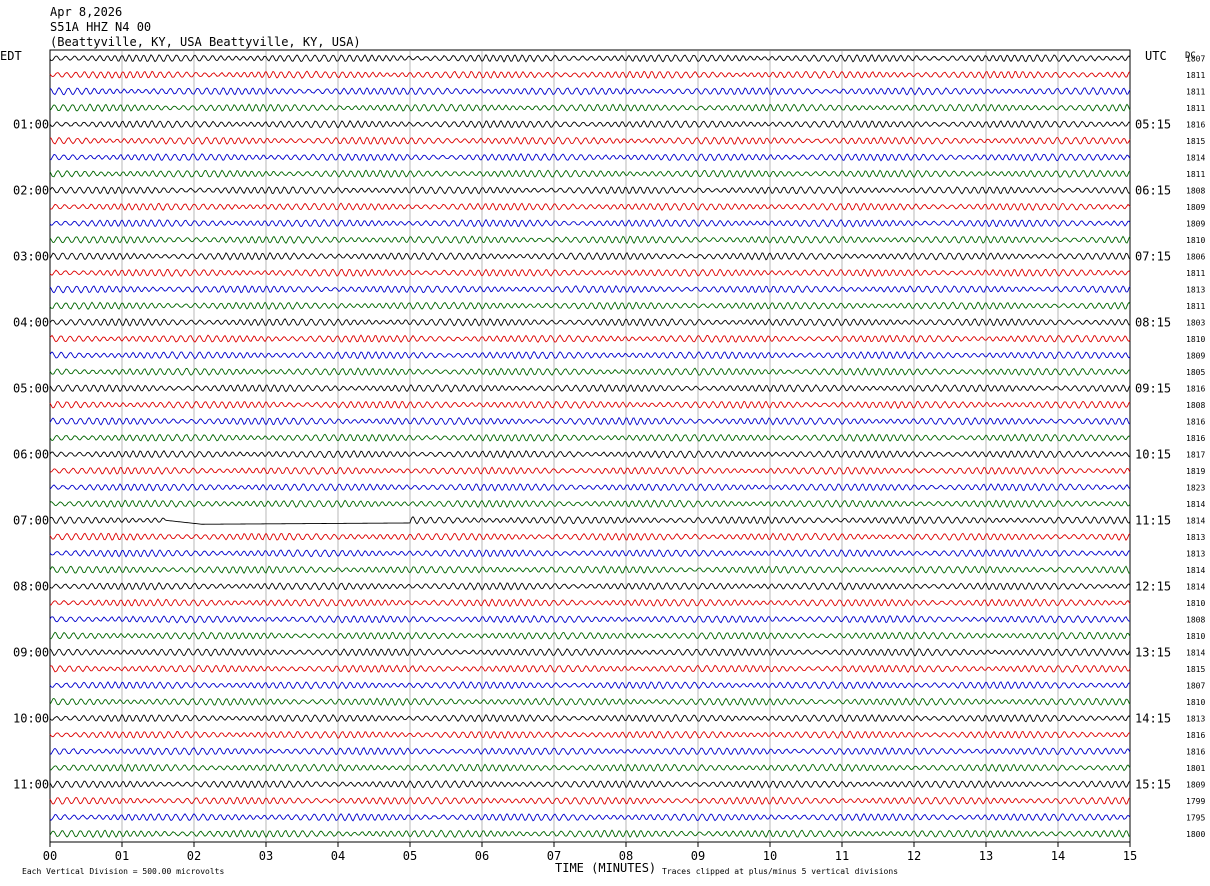  Describe the element at coordinates (1195, 372) in the screenshot. I see `dc-offset-label: 1805` at that location.